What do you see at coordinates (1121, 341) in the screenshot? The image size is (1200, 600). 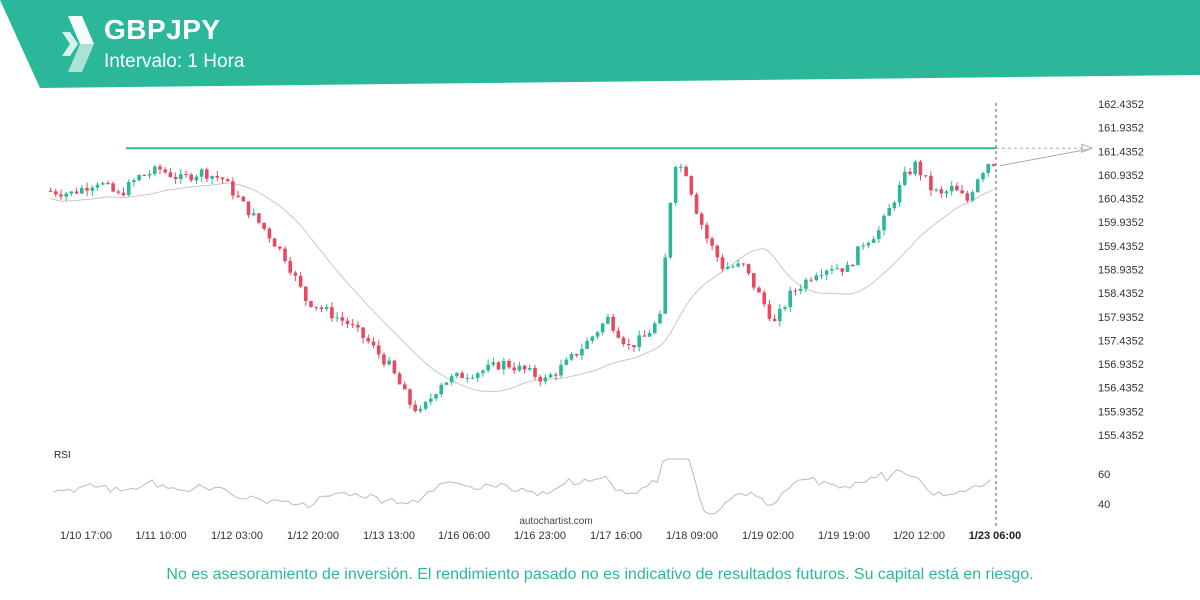 I see `y-tick-label: 157.4352` at bounding box center [1121, 341].